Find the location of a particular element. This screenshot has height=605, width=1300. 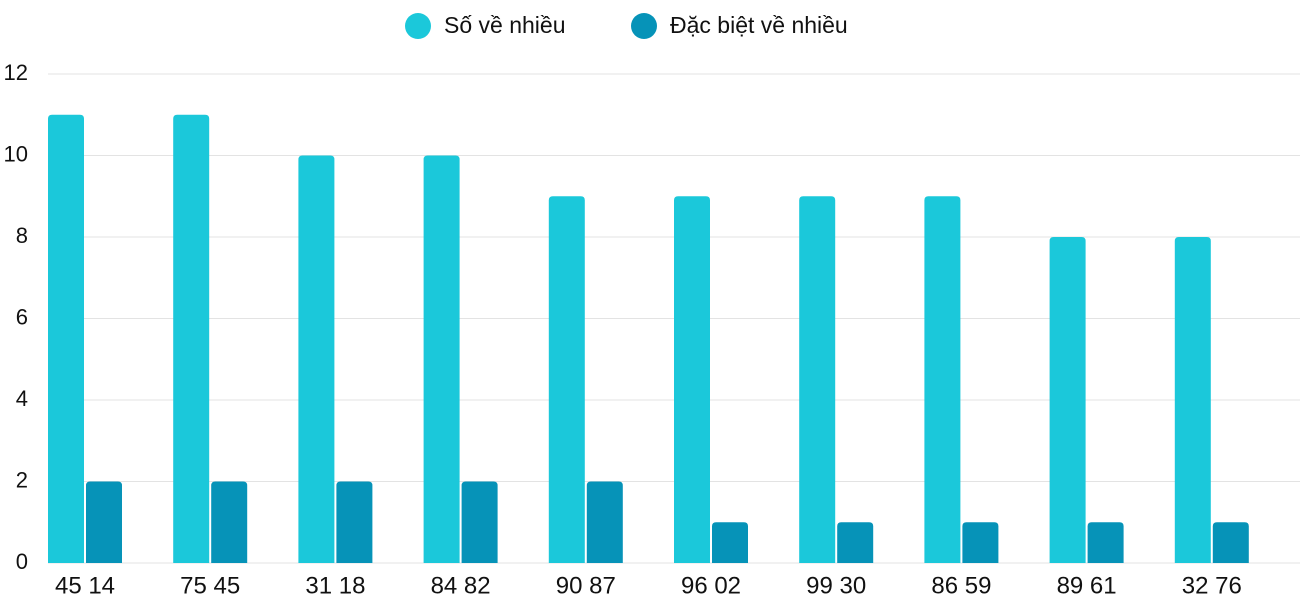

x-tick-label: 89 61 is located at coordinates (1087, 585).